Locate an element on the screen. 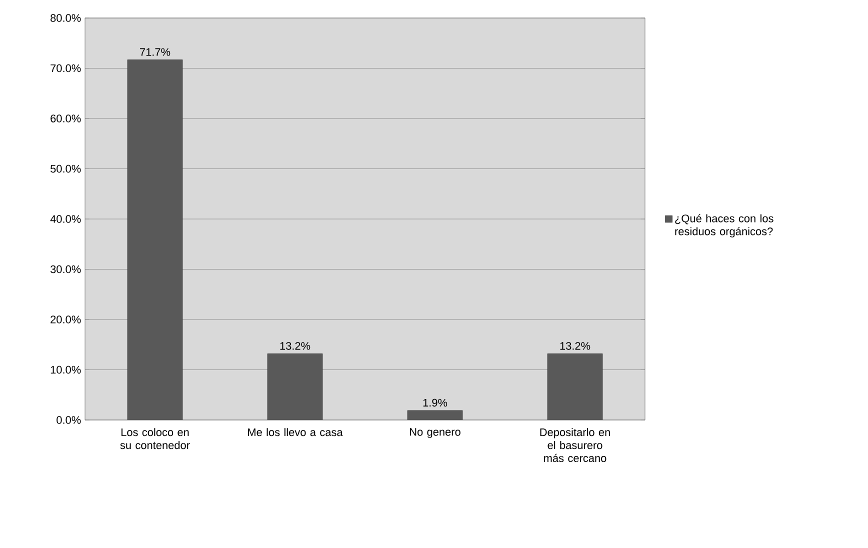 This screenshot has width=868, height=548. y-tick-label: 0.0% is located at coordinates (68, 420).